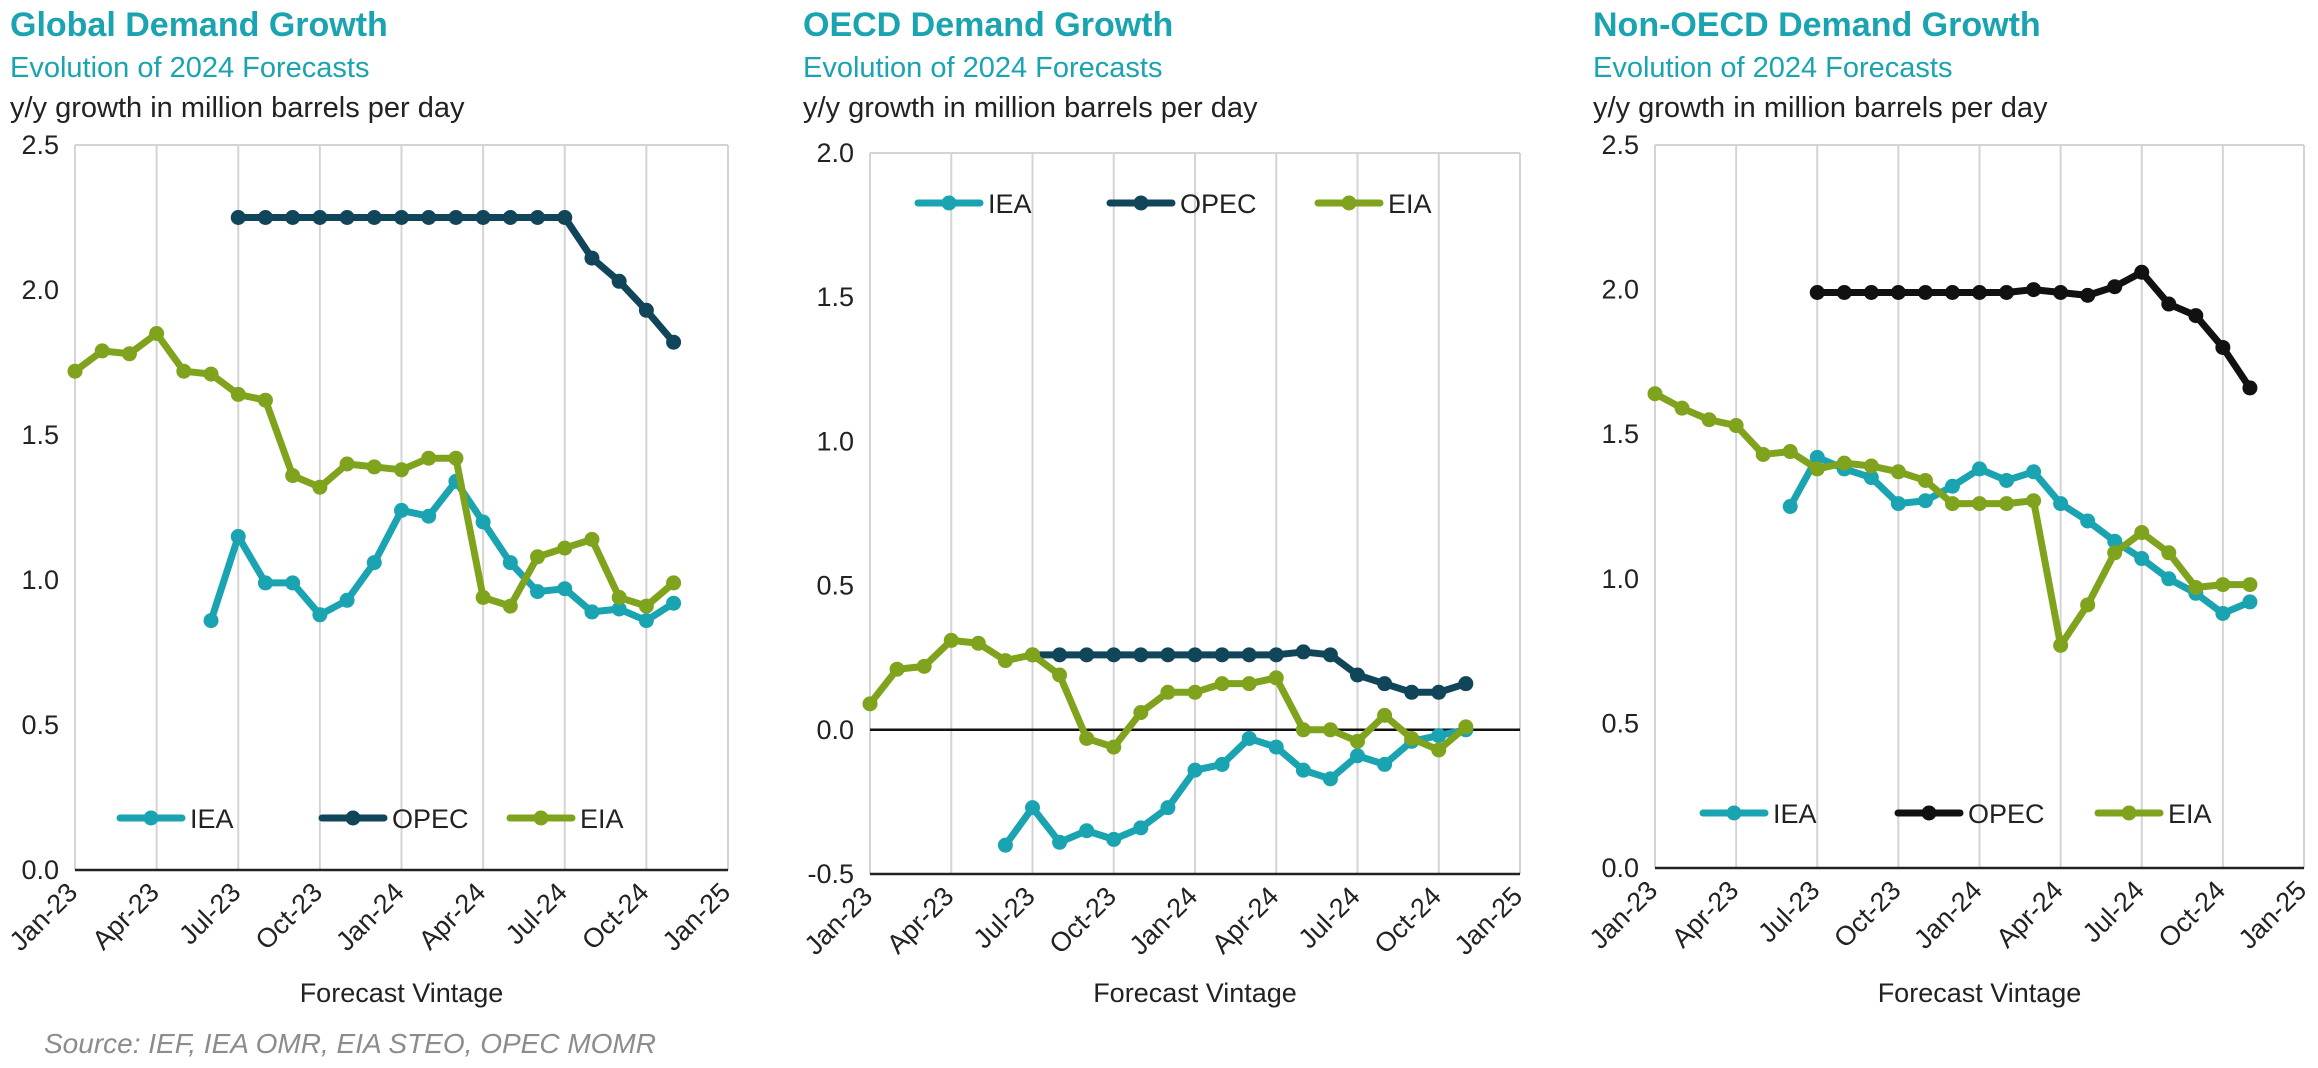 The height and width of the screenshot is (1068, 2318). I want to click on x-tick-label: Jul-23, so click(1788, 911).